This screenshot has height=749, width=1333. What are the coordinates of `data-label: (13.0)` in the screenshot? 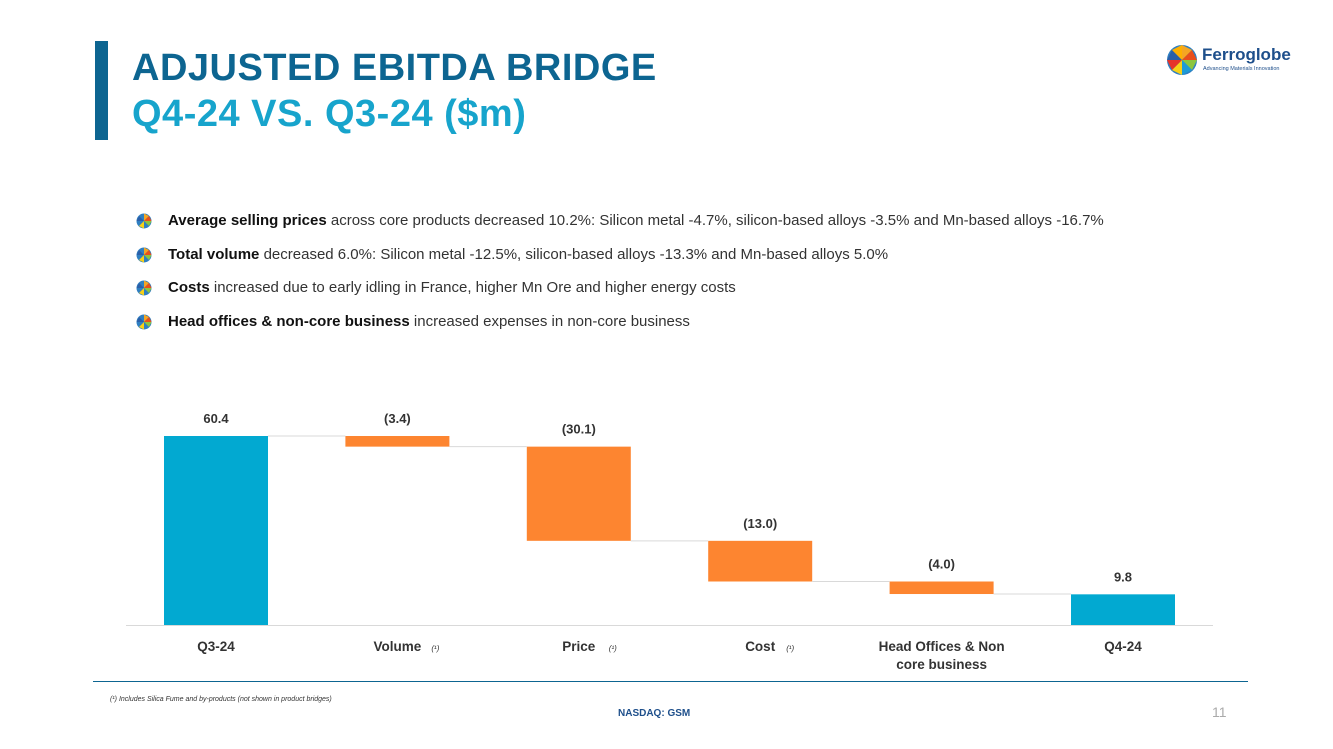 It's located at (760, 523).